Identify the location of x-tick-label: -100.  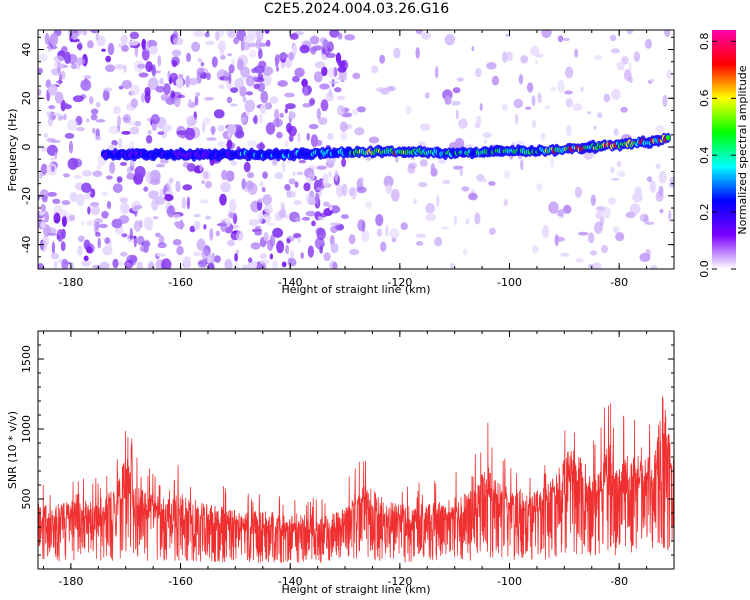
(509, 581).